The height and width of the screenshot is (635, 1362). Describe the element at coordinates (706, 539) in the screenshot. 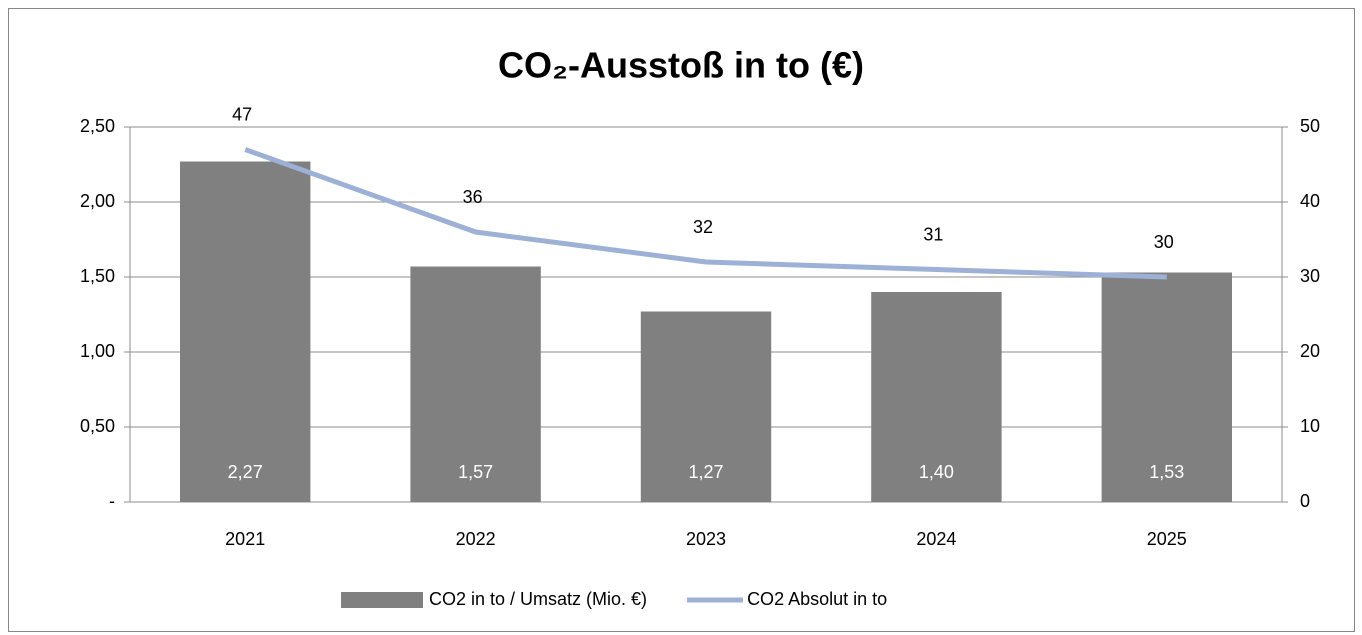

I see `x-tick-label: 2023` at that location.